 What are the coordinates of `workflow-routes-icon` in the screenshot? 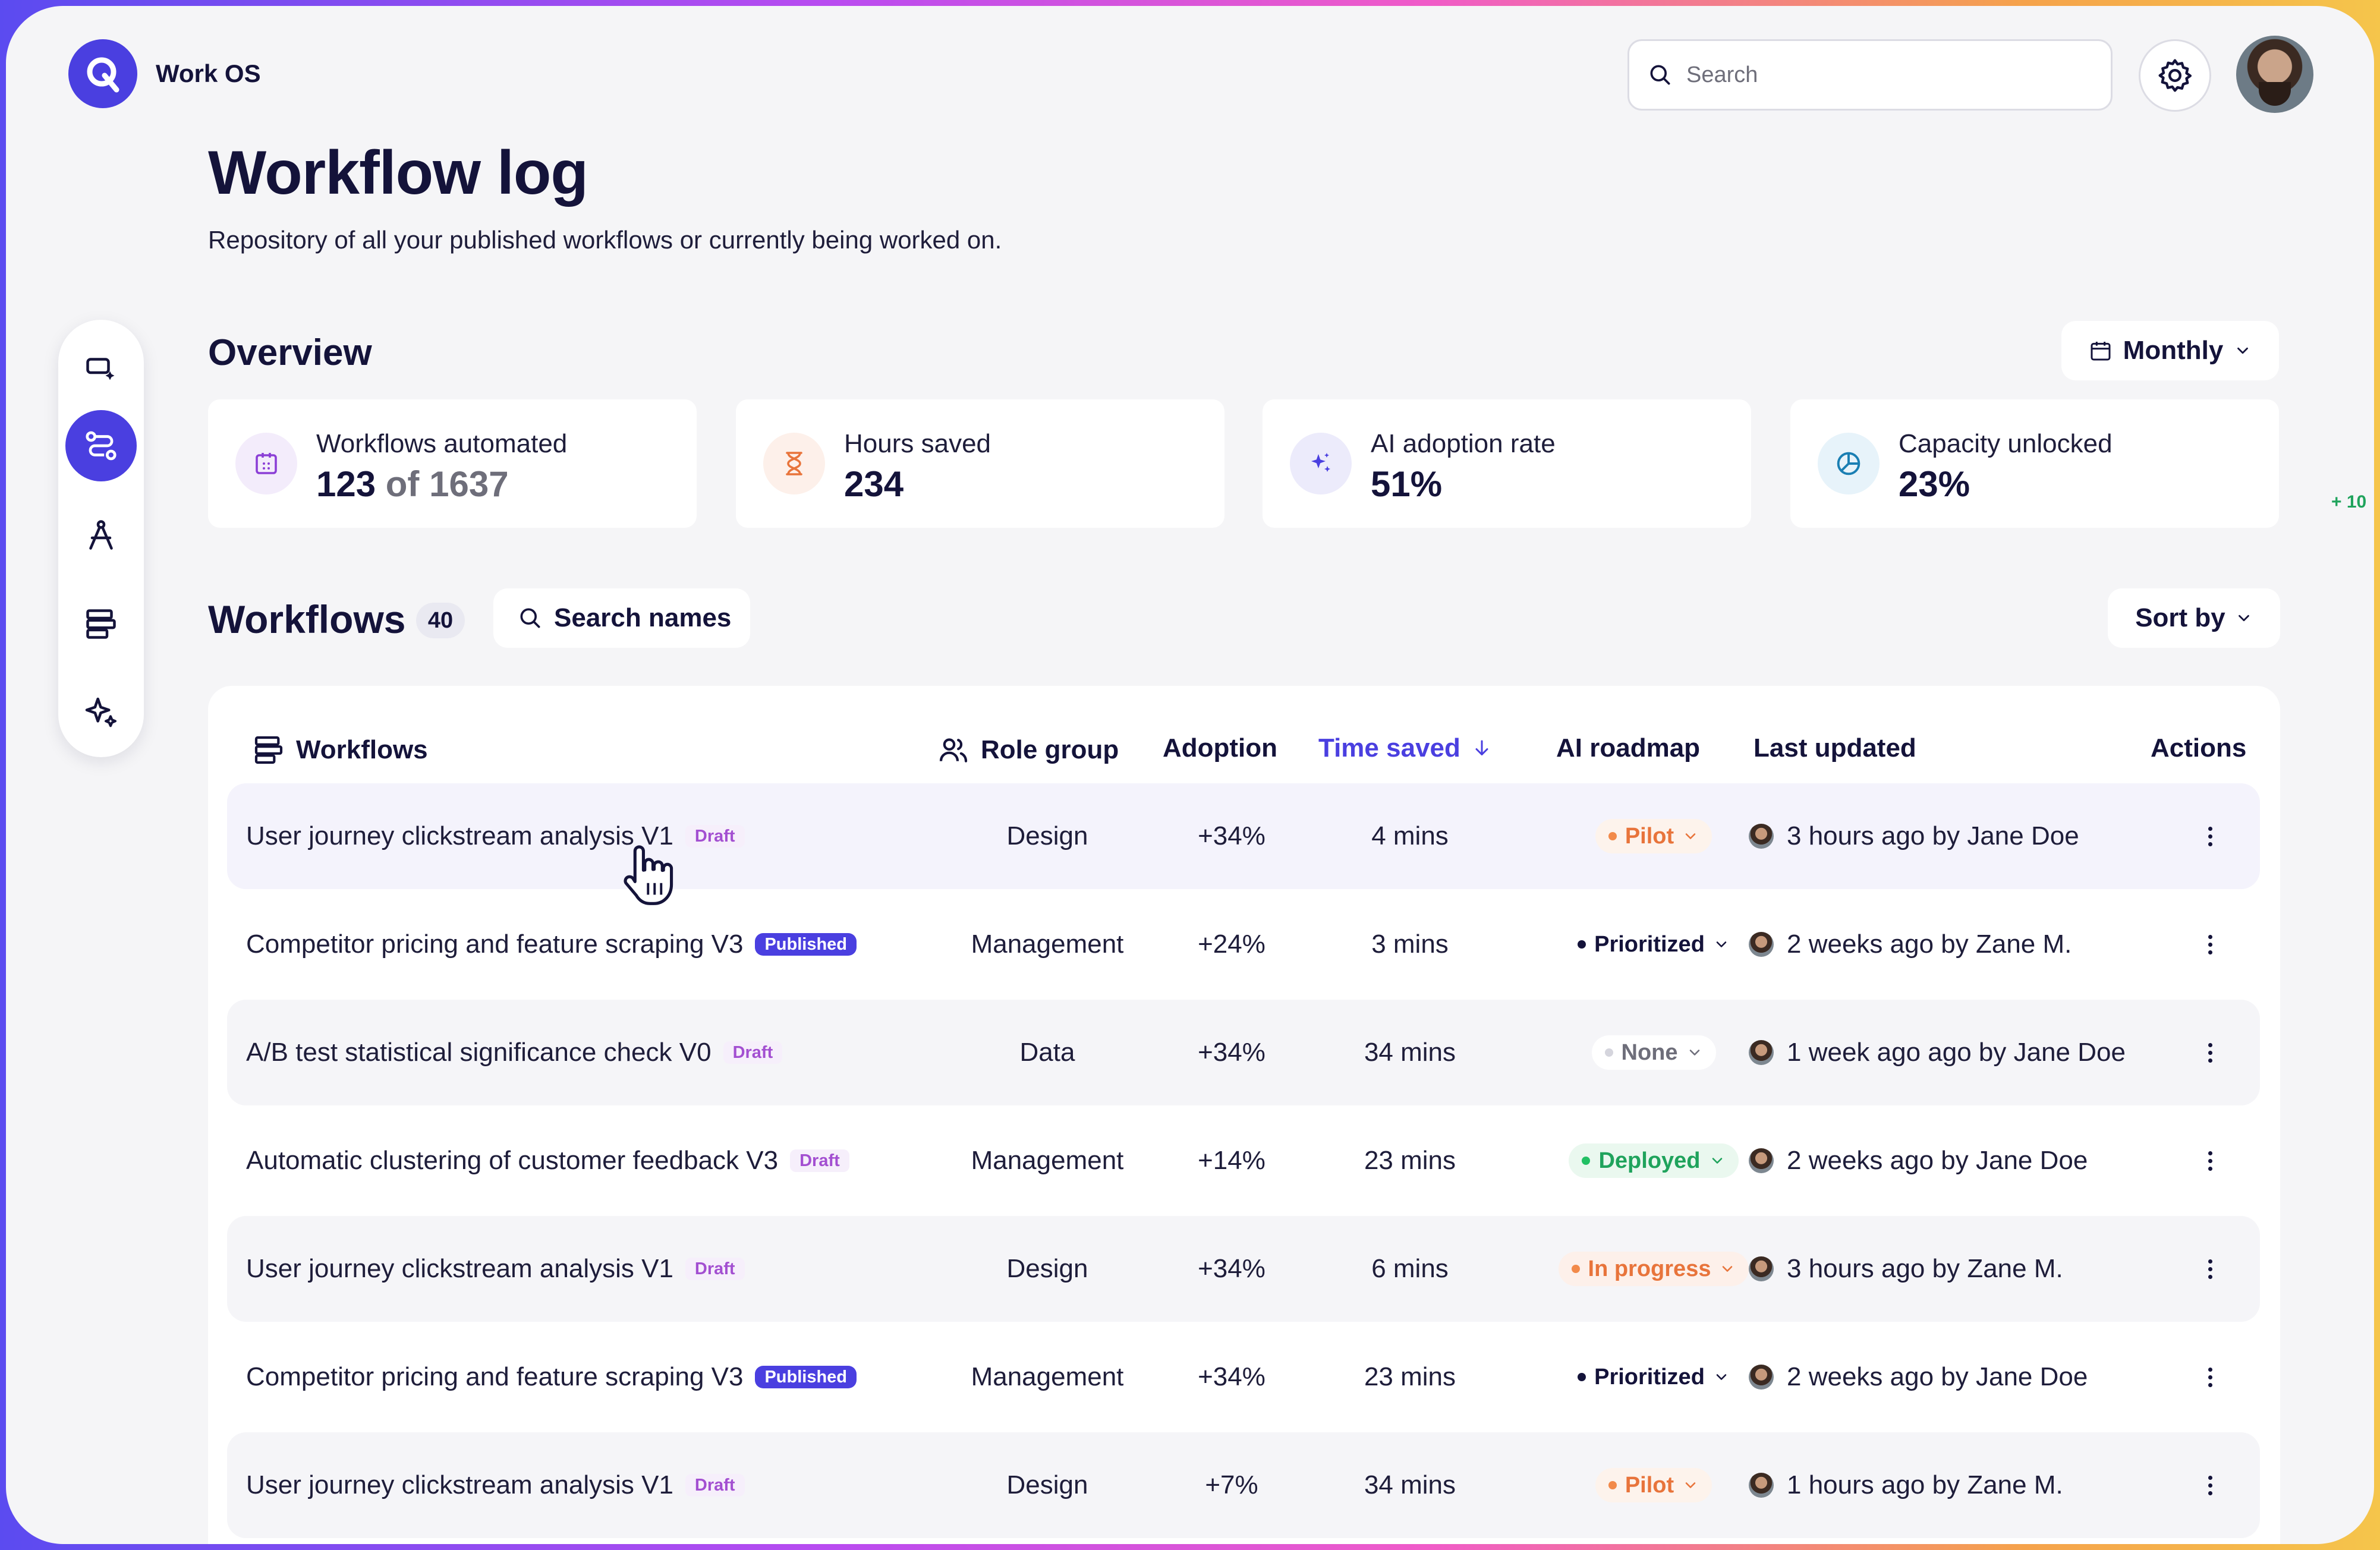 It's located at (101, 446).